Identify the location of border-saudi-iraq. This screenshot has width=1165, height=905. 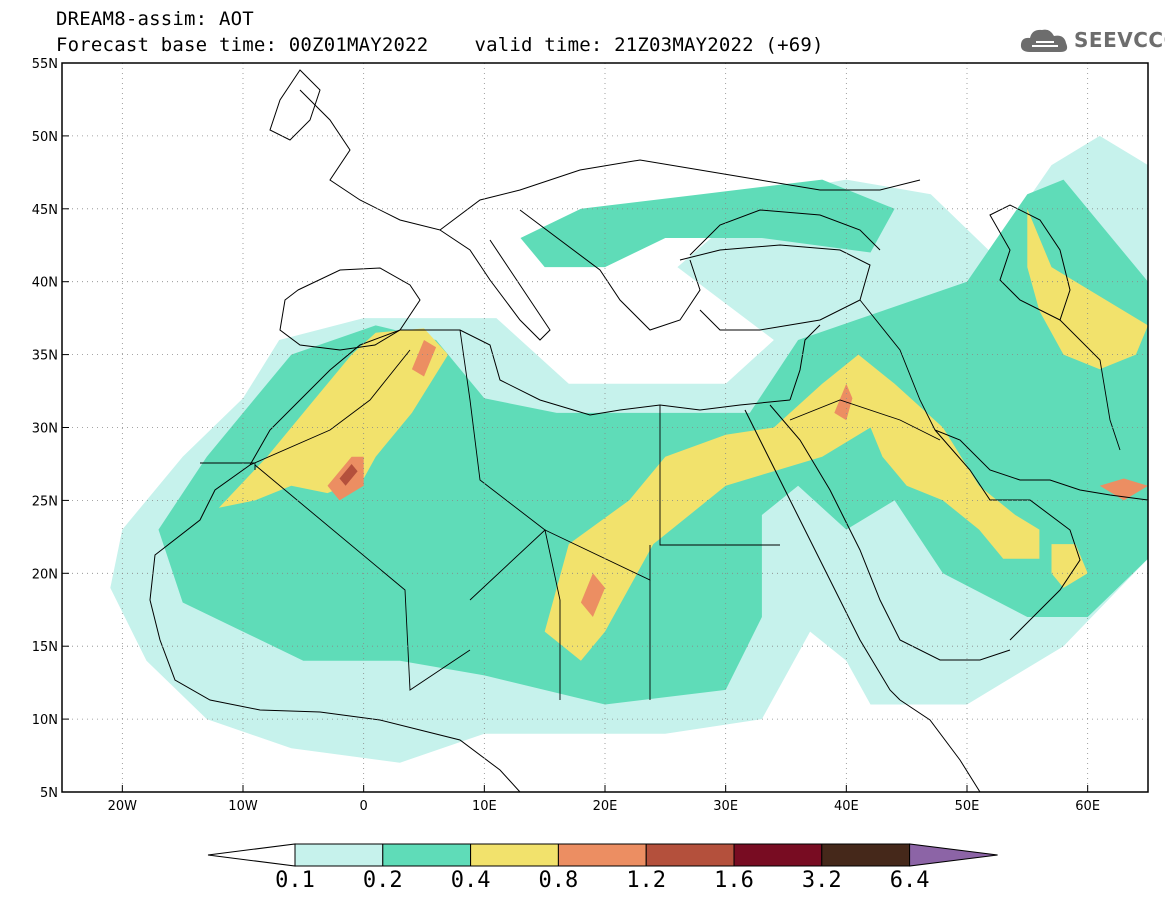
(865, 420).